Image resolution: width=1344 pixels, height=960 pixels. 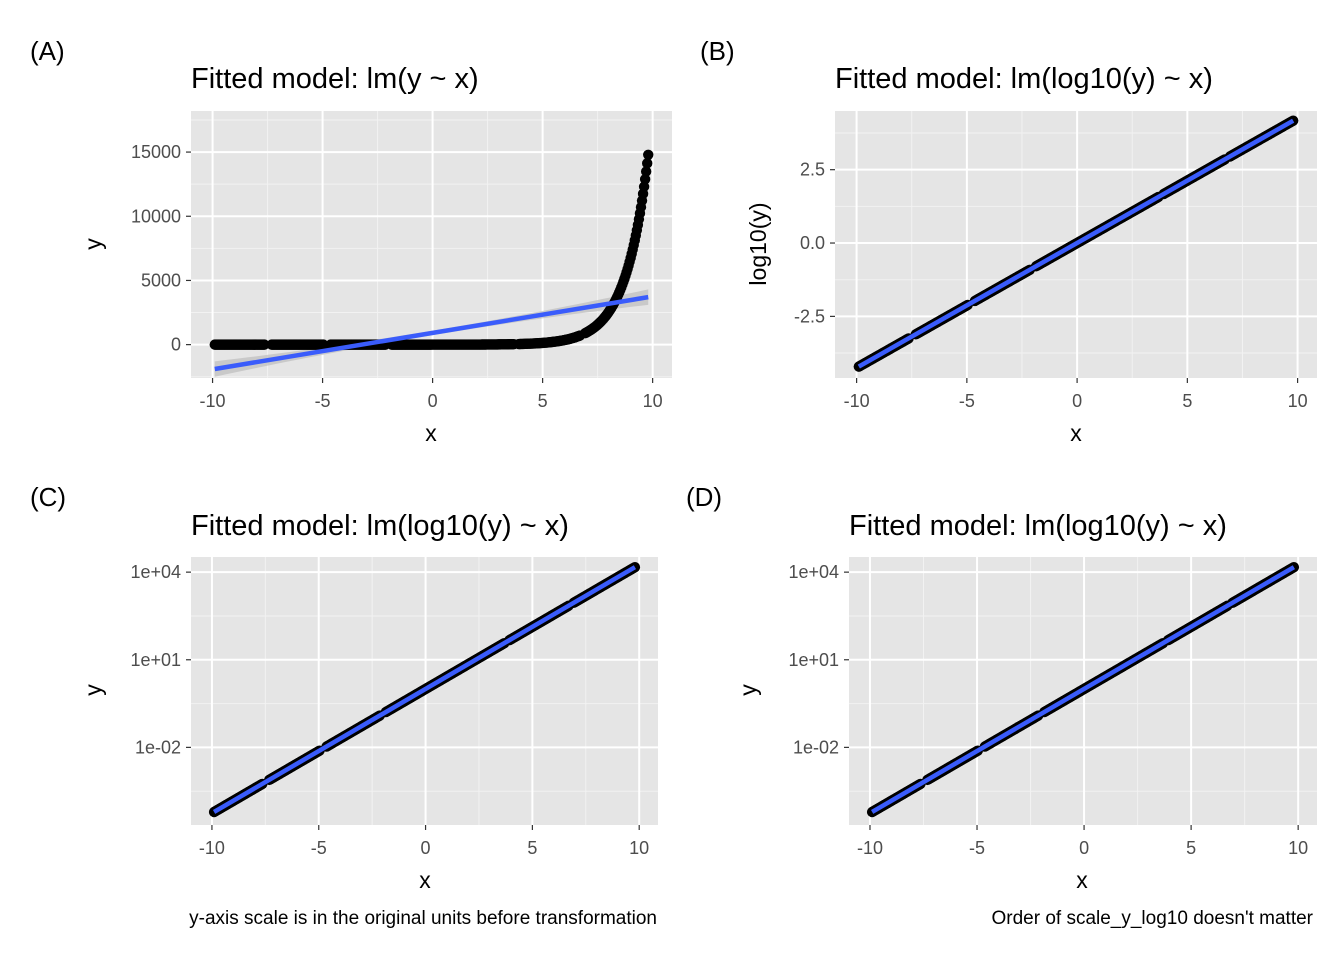 What do you see at coordinates (47, 51) in the screenshot?
I see `panel-a-tag: (A)` at bounding box center [47, 51].